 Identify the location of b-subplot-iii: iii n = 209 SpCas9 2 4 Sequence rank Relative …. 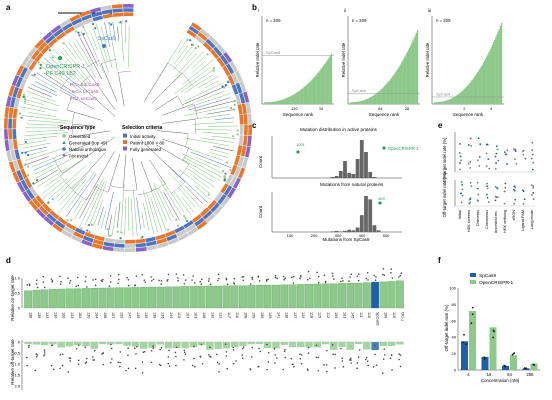
(464, 62).